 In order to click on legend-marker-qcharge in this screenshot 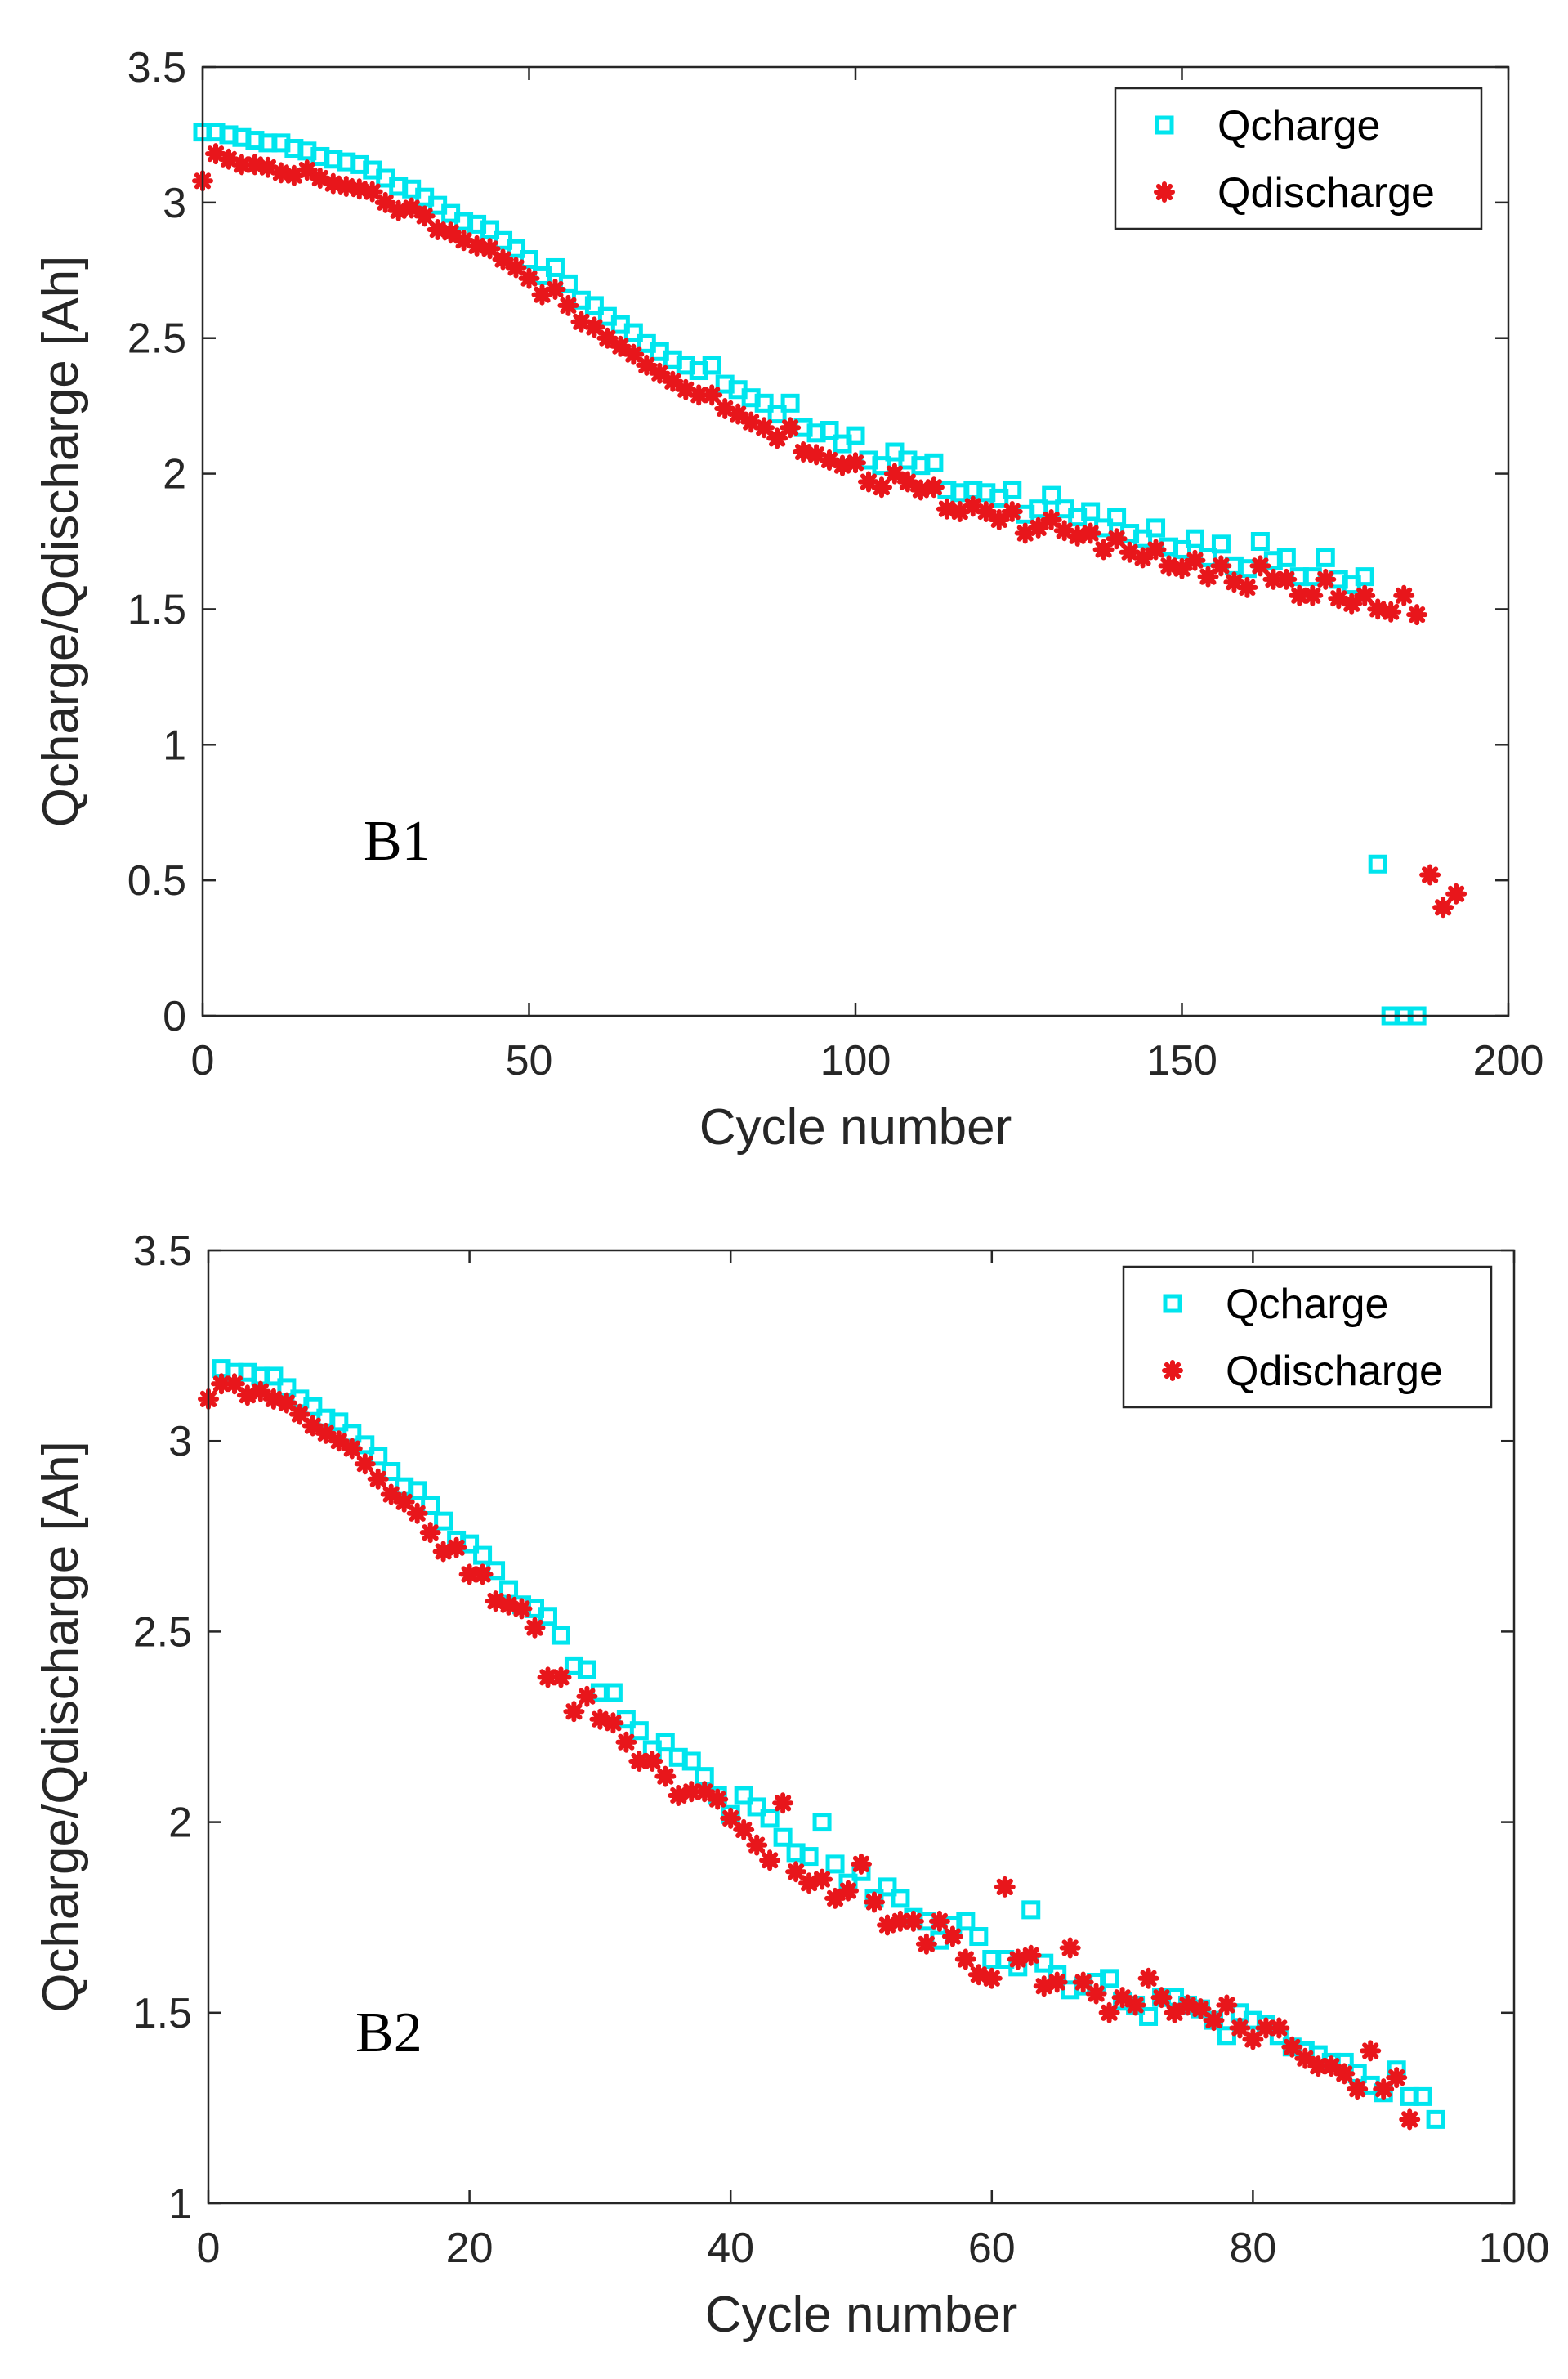, I will do `click(1164, 125)`.